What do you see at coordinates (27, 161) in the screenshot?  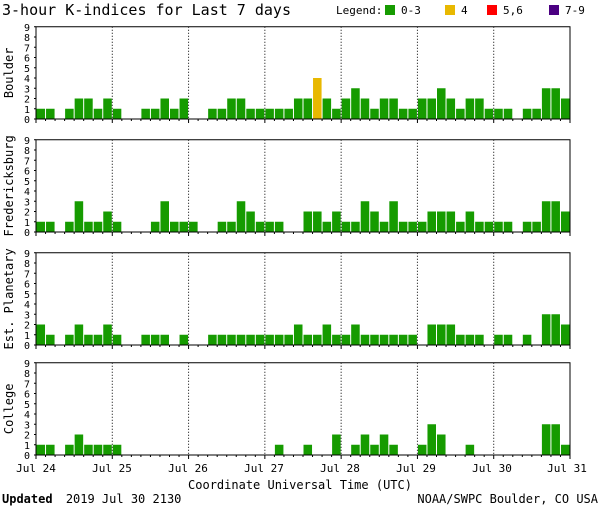 I see `y-tick-label: 7` at bounding box center [27, 161].